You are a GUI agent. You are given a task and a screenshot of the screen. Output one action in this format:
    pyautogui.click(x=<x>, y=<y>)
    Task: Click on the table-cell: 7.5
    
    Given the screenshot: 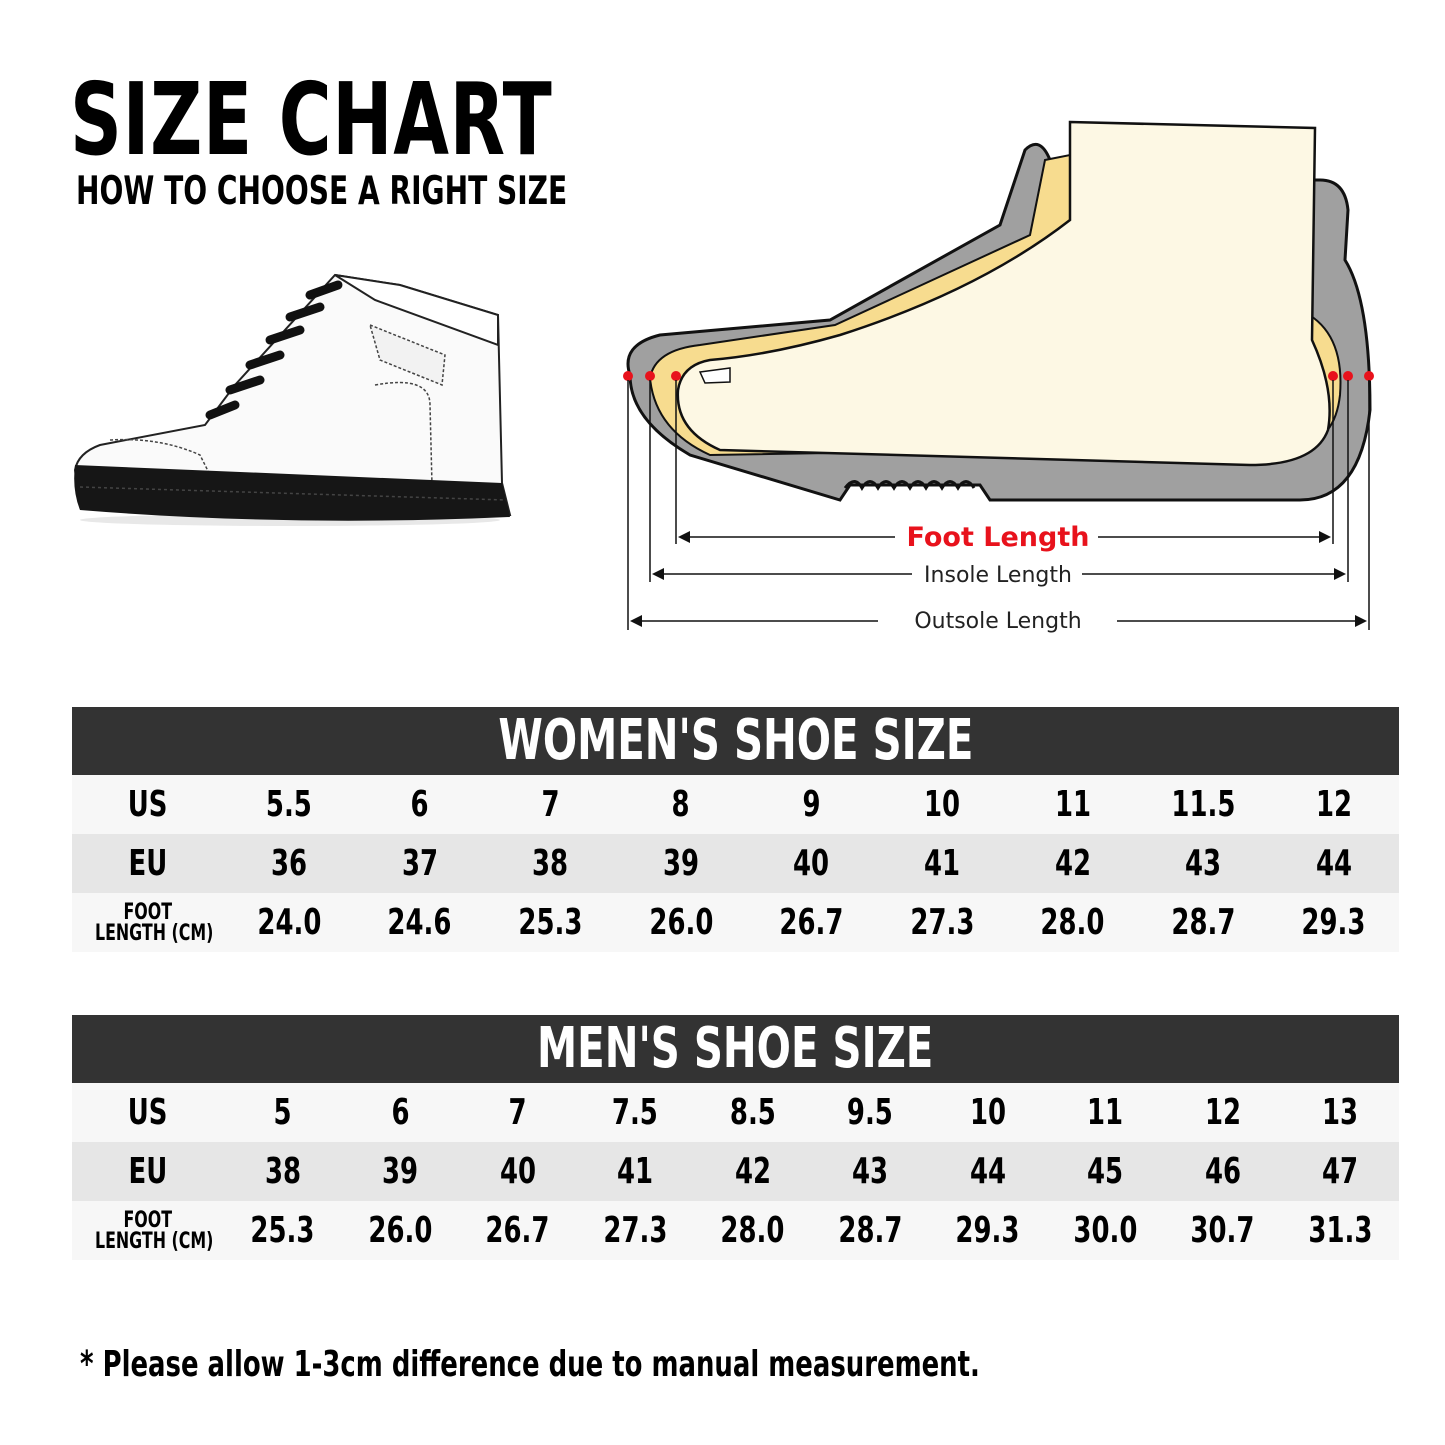 What is the action you would take?
    pyautogui.click(x=635, y=1112)
    